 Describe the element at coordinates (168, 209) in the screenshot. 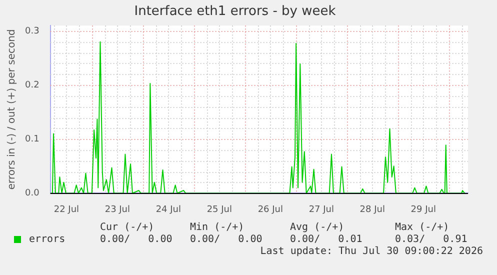

I see `x-tick-label: 24 Jul` at that location.